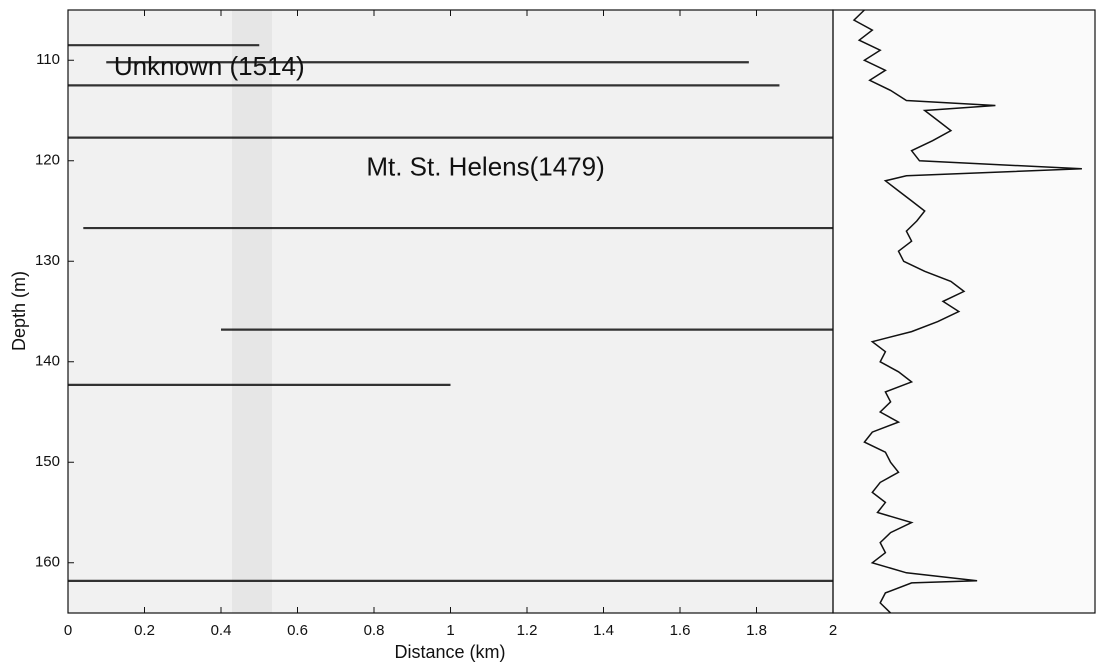  What do you see at coordinates (756, 630) in the screenshot?
I see `x-tick-label: 1.8` at bounding box center [756, 630].